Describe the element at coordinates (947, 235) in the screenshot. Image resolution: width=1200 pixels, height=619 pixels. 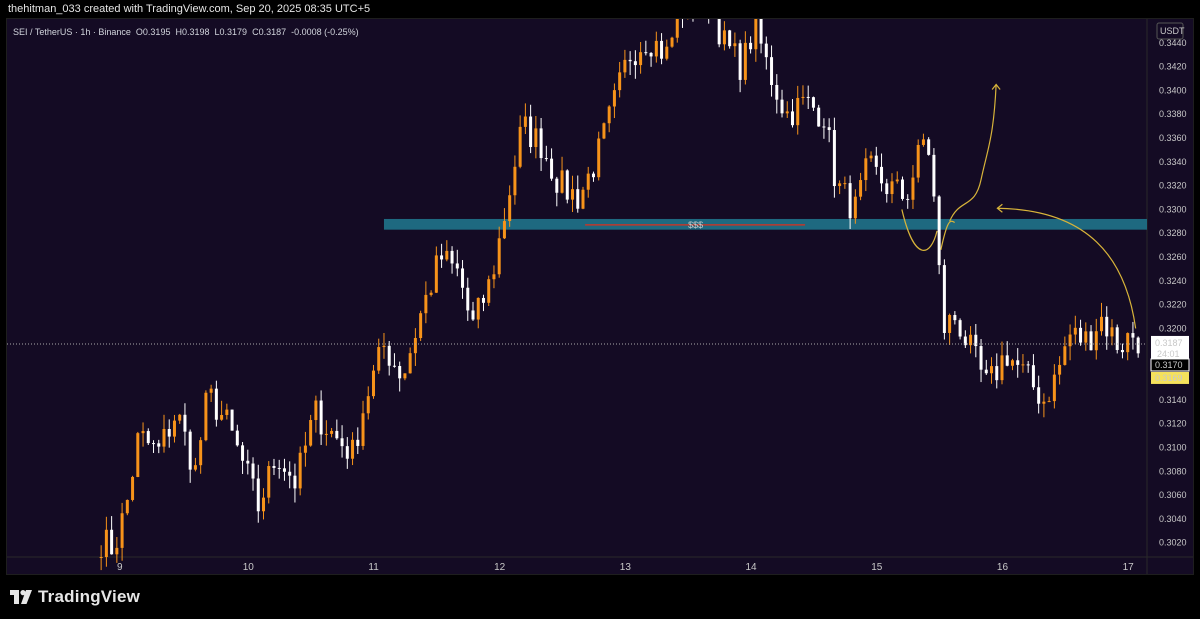
I see `sweep-hook-arrow` at that location.